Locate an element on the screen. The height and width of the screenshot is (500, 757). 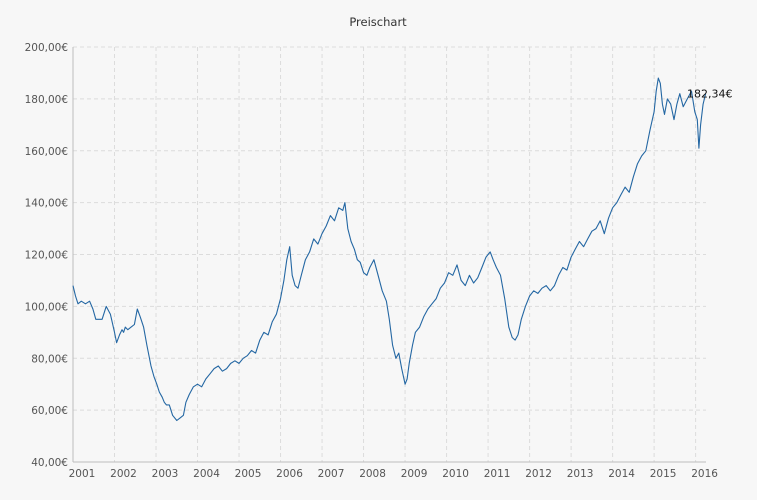
y-tick-label: 60,00€ is located at coordinates (49, 411).